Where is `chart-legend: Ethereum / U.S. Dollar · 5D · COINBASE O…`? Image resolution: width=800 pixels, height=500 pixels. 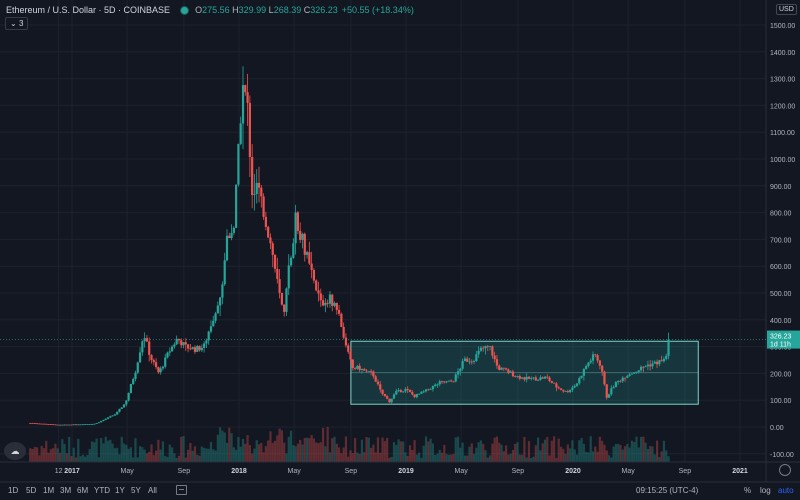 chart-legend: Ethereum / U.S. Dollar · 5D · COINBASE O… is located at coordinates (210, 10).